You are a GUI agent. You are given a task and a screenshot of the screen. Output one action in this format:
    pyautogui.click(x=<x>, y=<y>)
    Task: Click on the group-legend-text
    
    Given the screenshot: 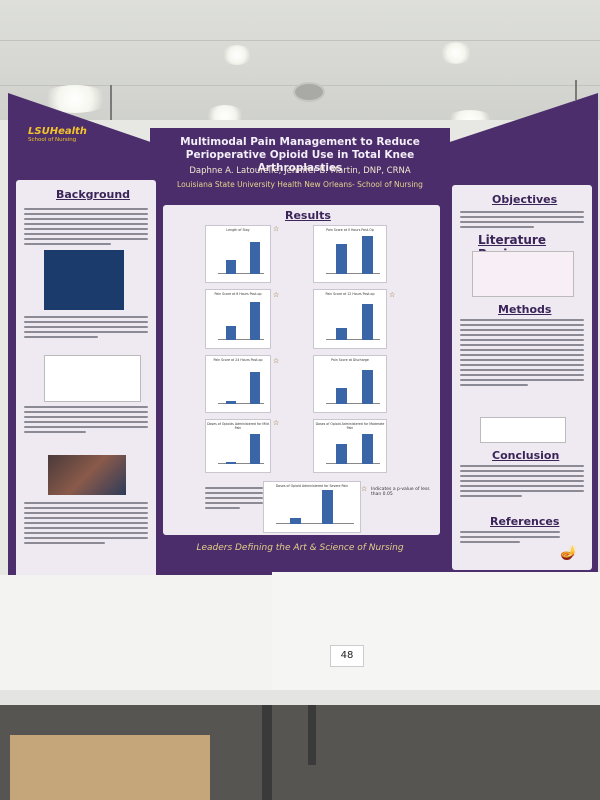 What is the action you would take?
    pyautogui.click(x=234, y=499)
    